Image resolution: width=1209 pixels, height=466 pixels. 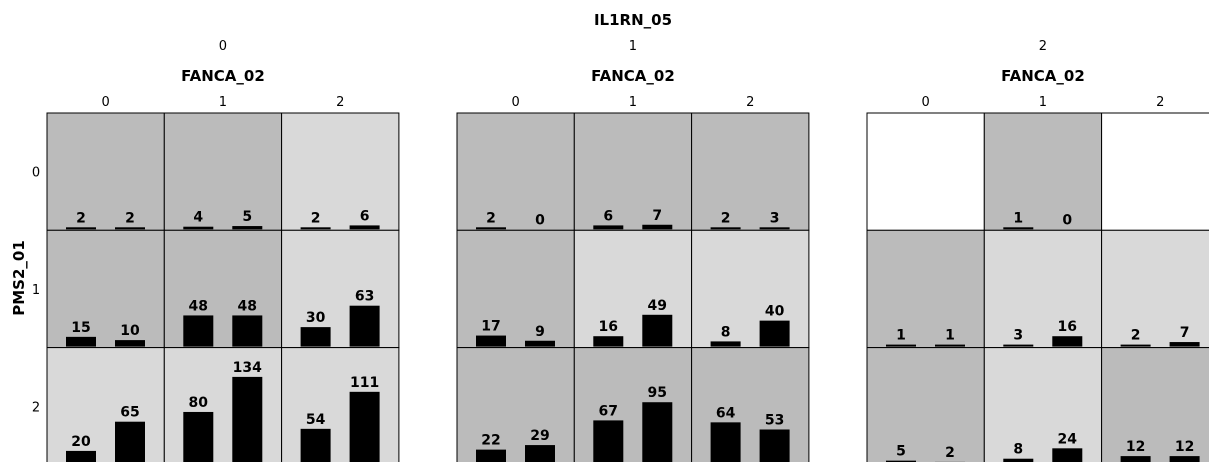 What do you see at coordinates (490, 327) in the screenshot?
I see `bar-value-label: 17` at bounding box center [490, 327].